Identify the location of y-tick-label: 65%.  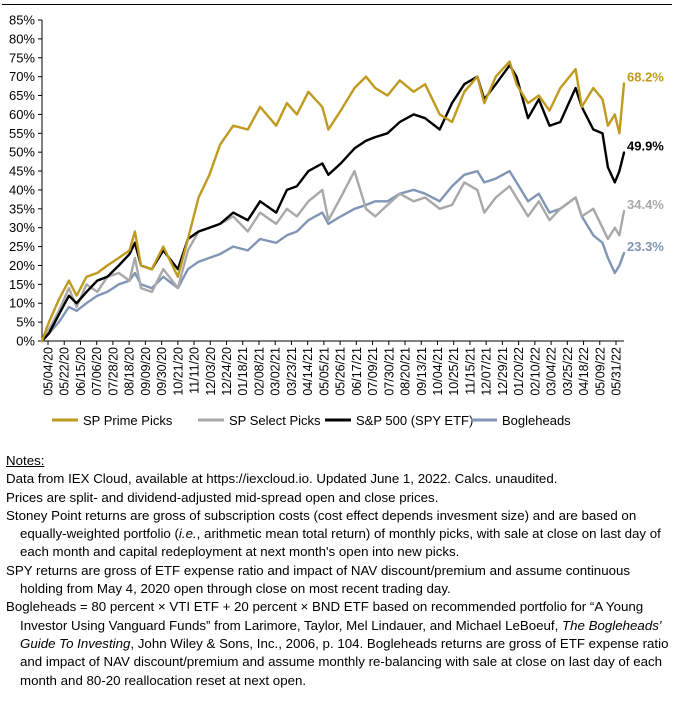
(22, 95).